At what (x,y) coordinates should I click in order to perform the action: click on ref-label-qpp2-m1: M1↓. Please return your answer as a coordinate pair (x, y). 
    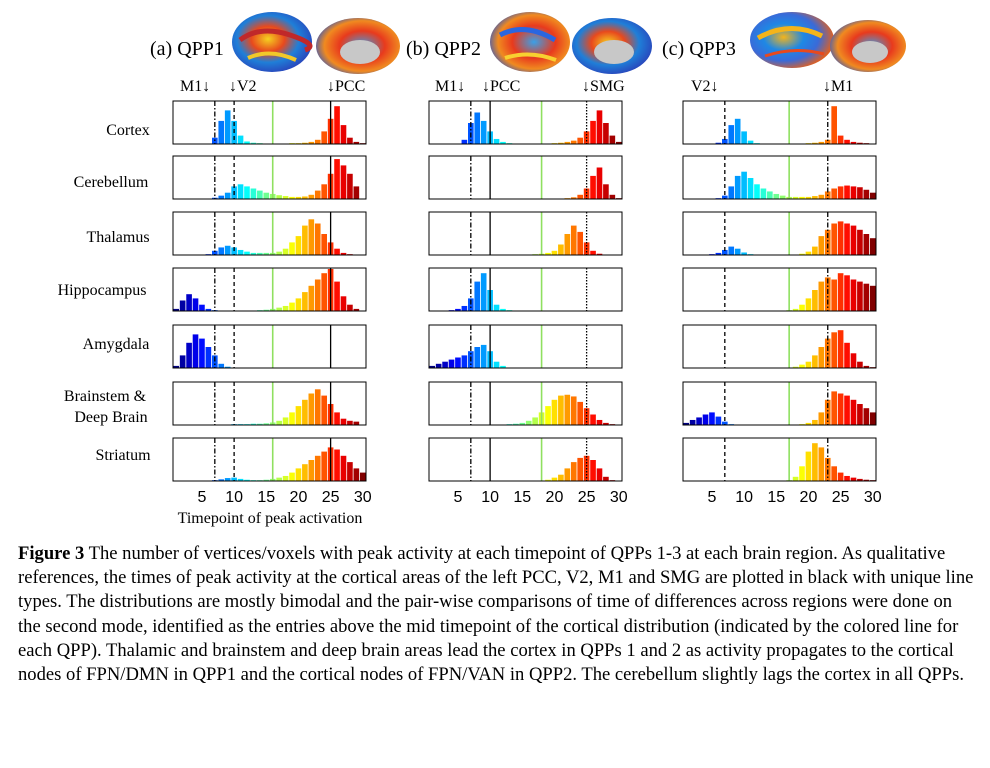
    Looking at the image, I should click on (450, 86).